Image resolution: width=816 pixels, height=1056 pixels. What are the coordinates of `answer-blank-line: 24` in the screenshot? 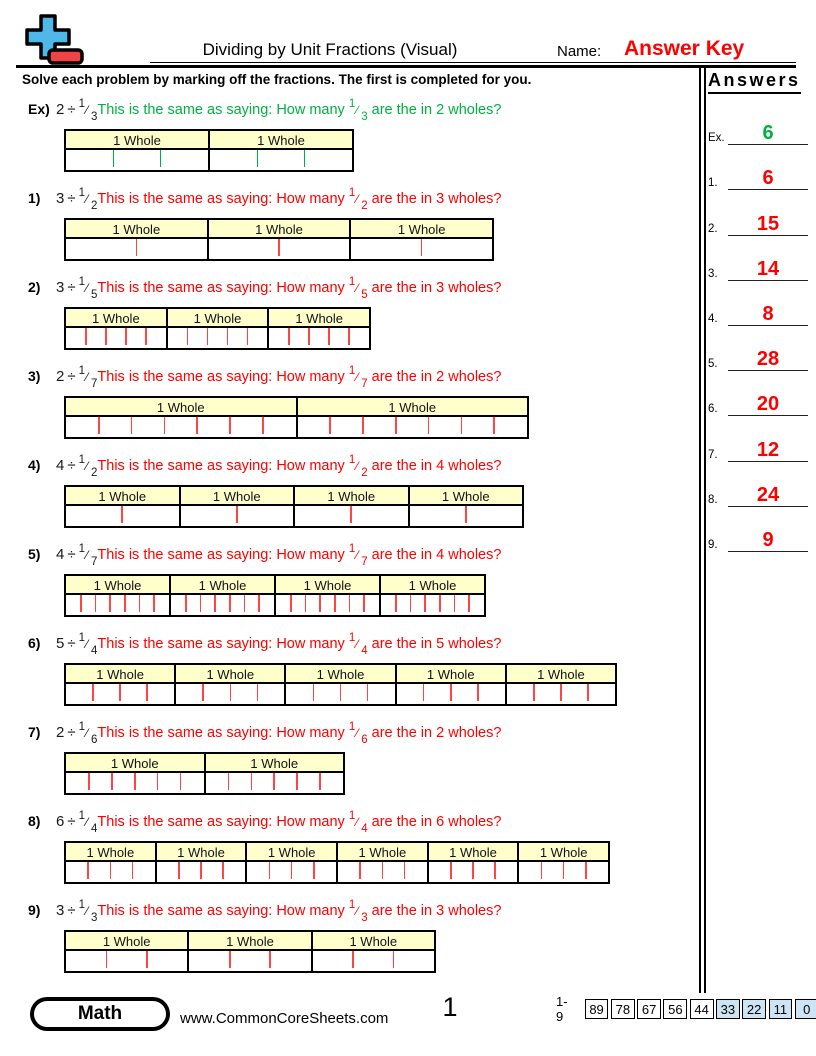 It's located at (768, 495).